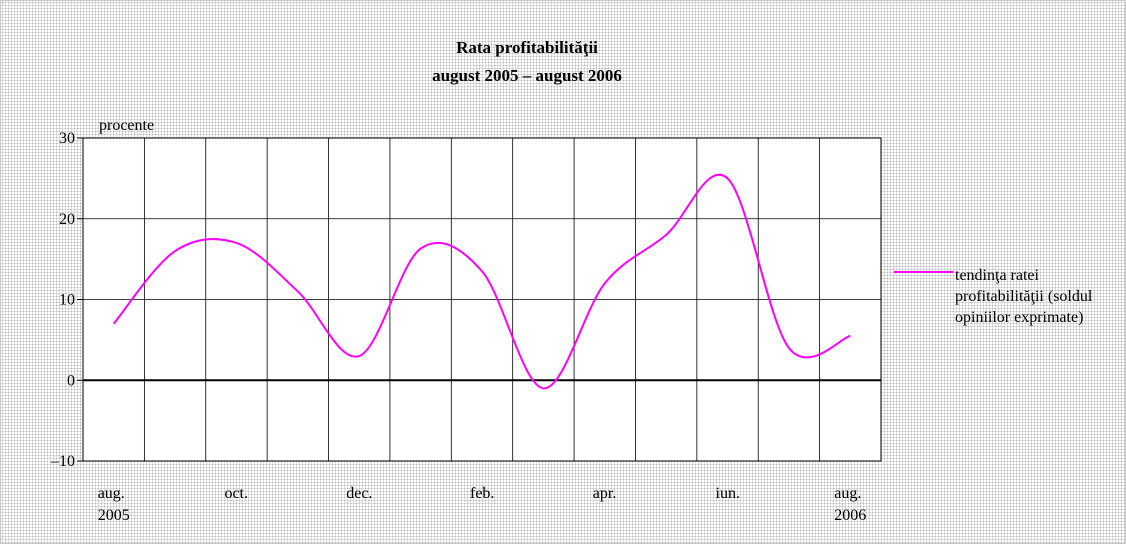 This screenshot has height=544, width=1126. Describe the element at coordinates (482, 493) in the screenshot. I see `x-tick-label: feb.` at that location.